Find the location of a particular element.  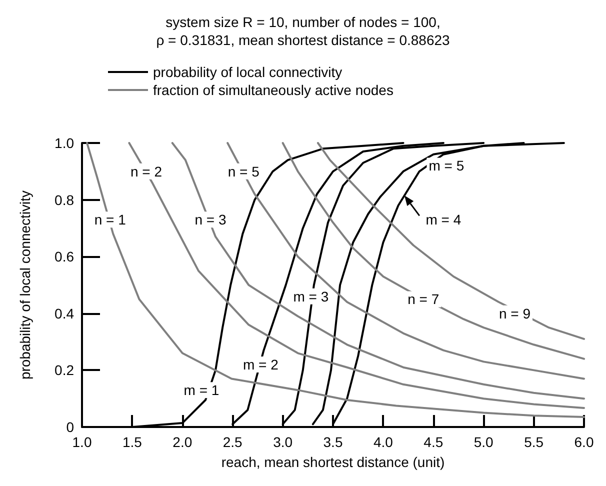

annotation: n = 7 is located at coordinates (424, 299).